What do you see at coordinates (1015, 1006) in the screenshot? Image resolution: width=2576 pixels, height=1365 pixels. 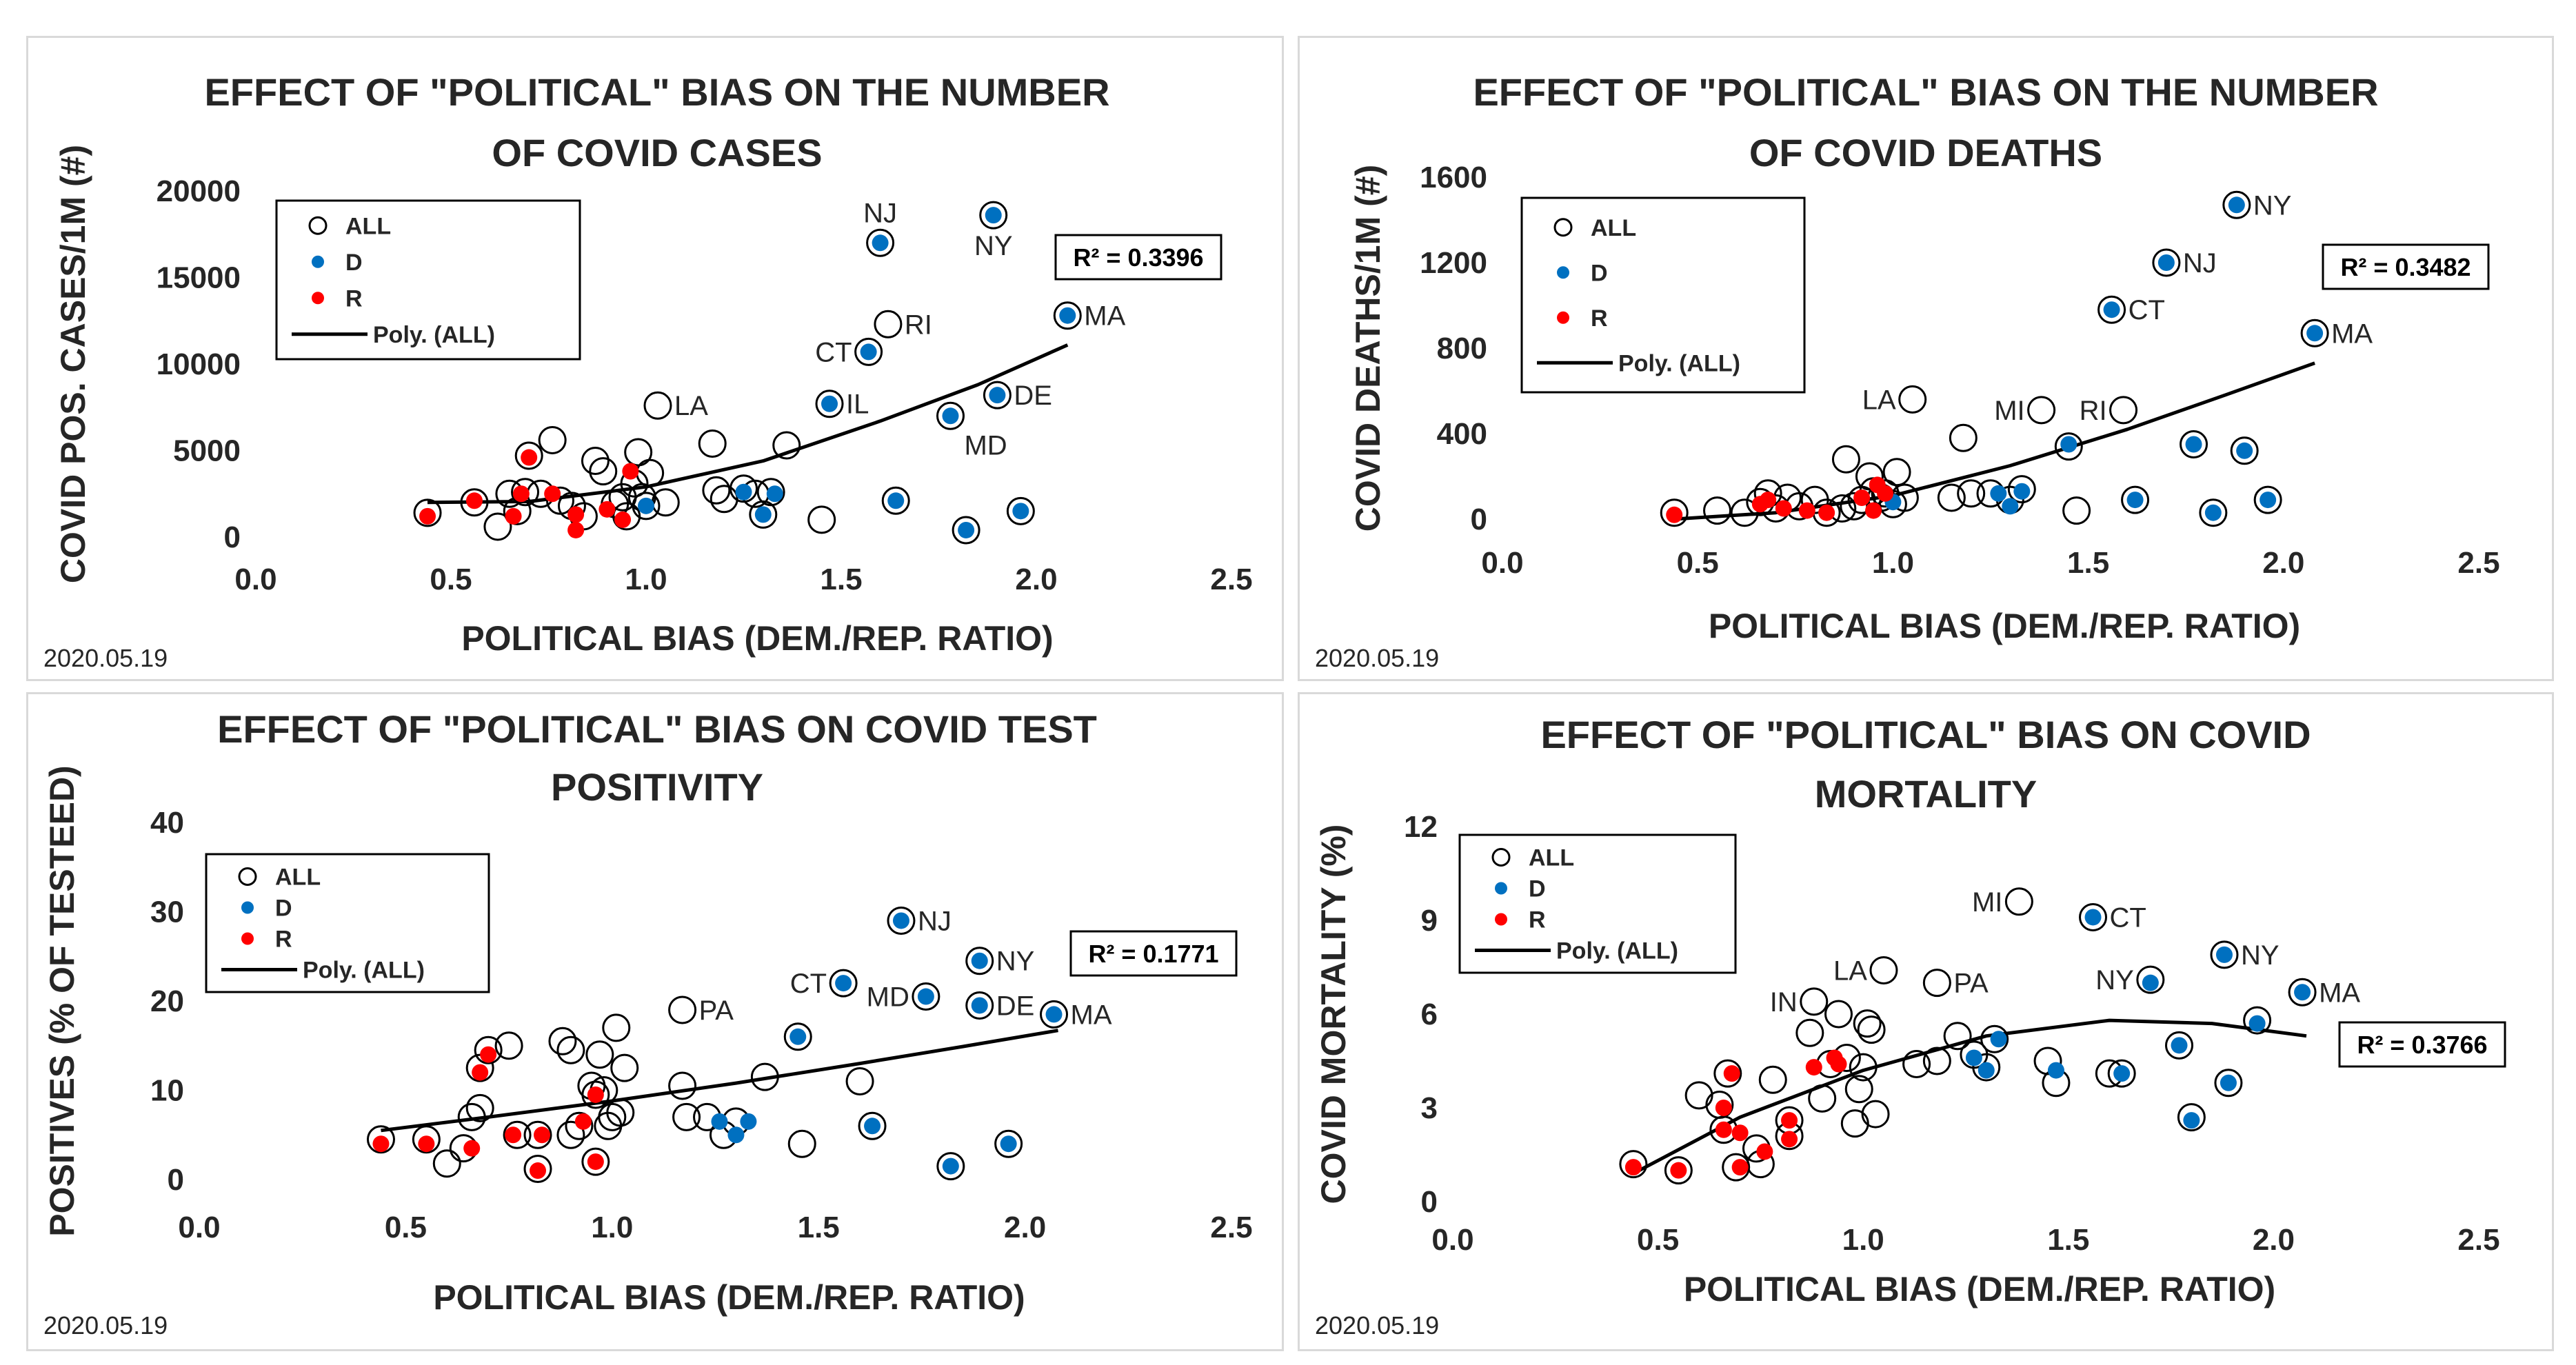 I see `state-label: DE` at bounding box center [1015, 1006].